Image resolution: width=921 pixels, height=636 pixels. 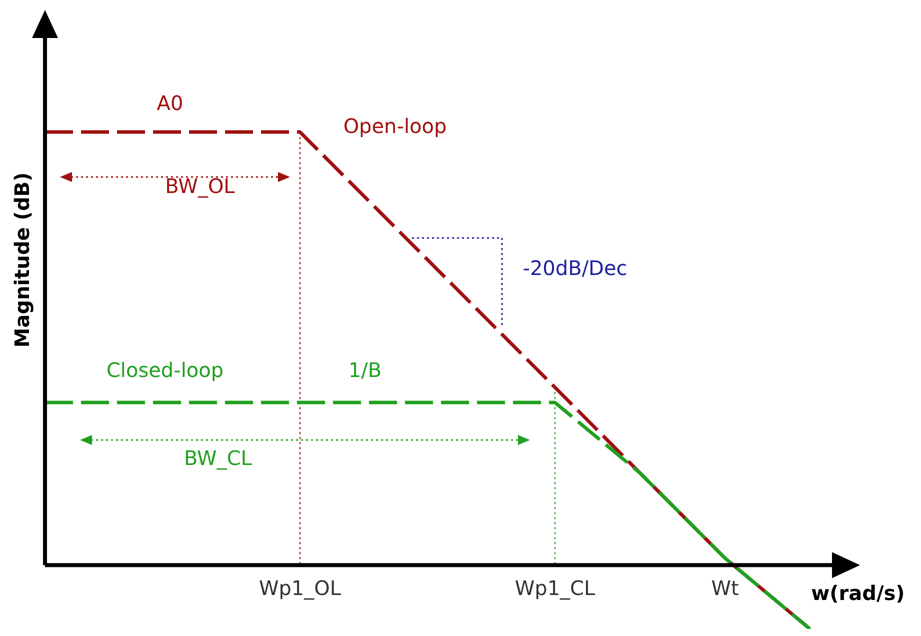 I want to click on series-label: Open-loop, so click(x=395, y=126).